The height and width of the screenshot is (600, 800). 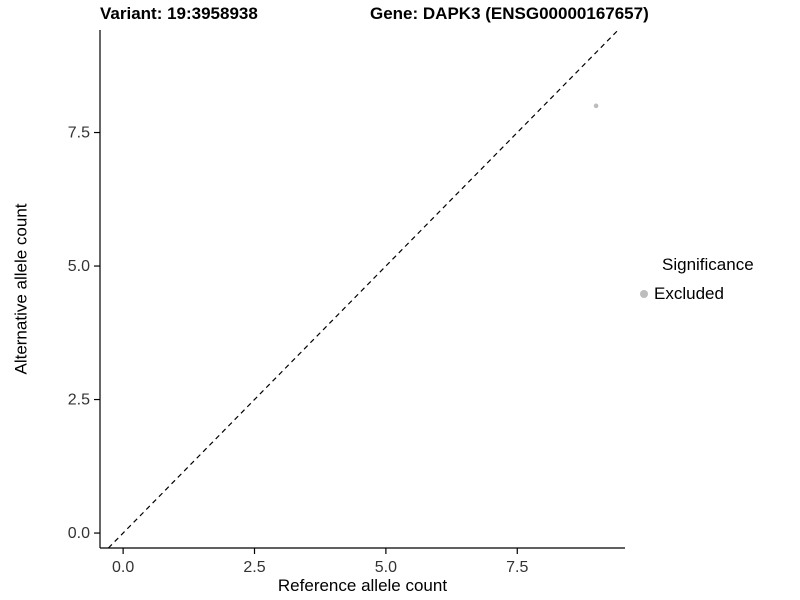 I want to click on y-axis-title: Alternative allele count, so click(x=22, y=289).